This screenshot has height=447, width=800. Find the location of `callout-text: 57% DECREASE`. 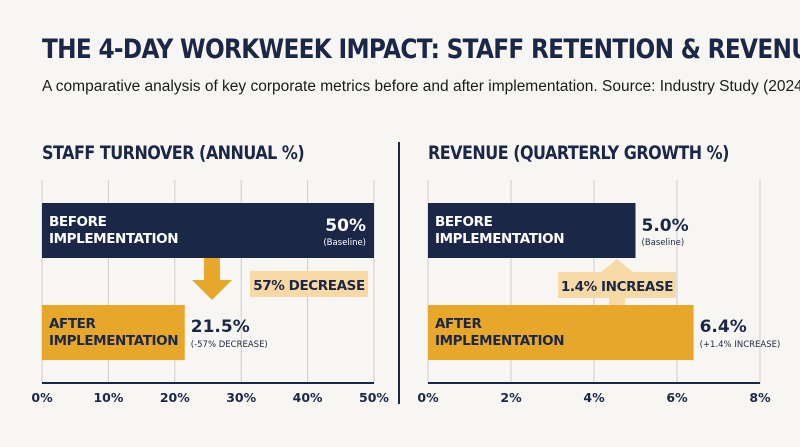

callout-text: 57% DECREASE is located at coordinates (309, 286).